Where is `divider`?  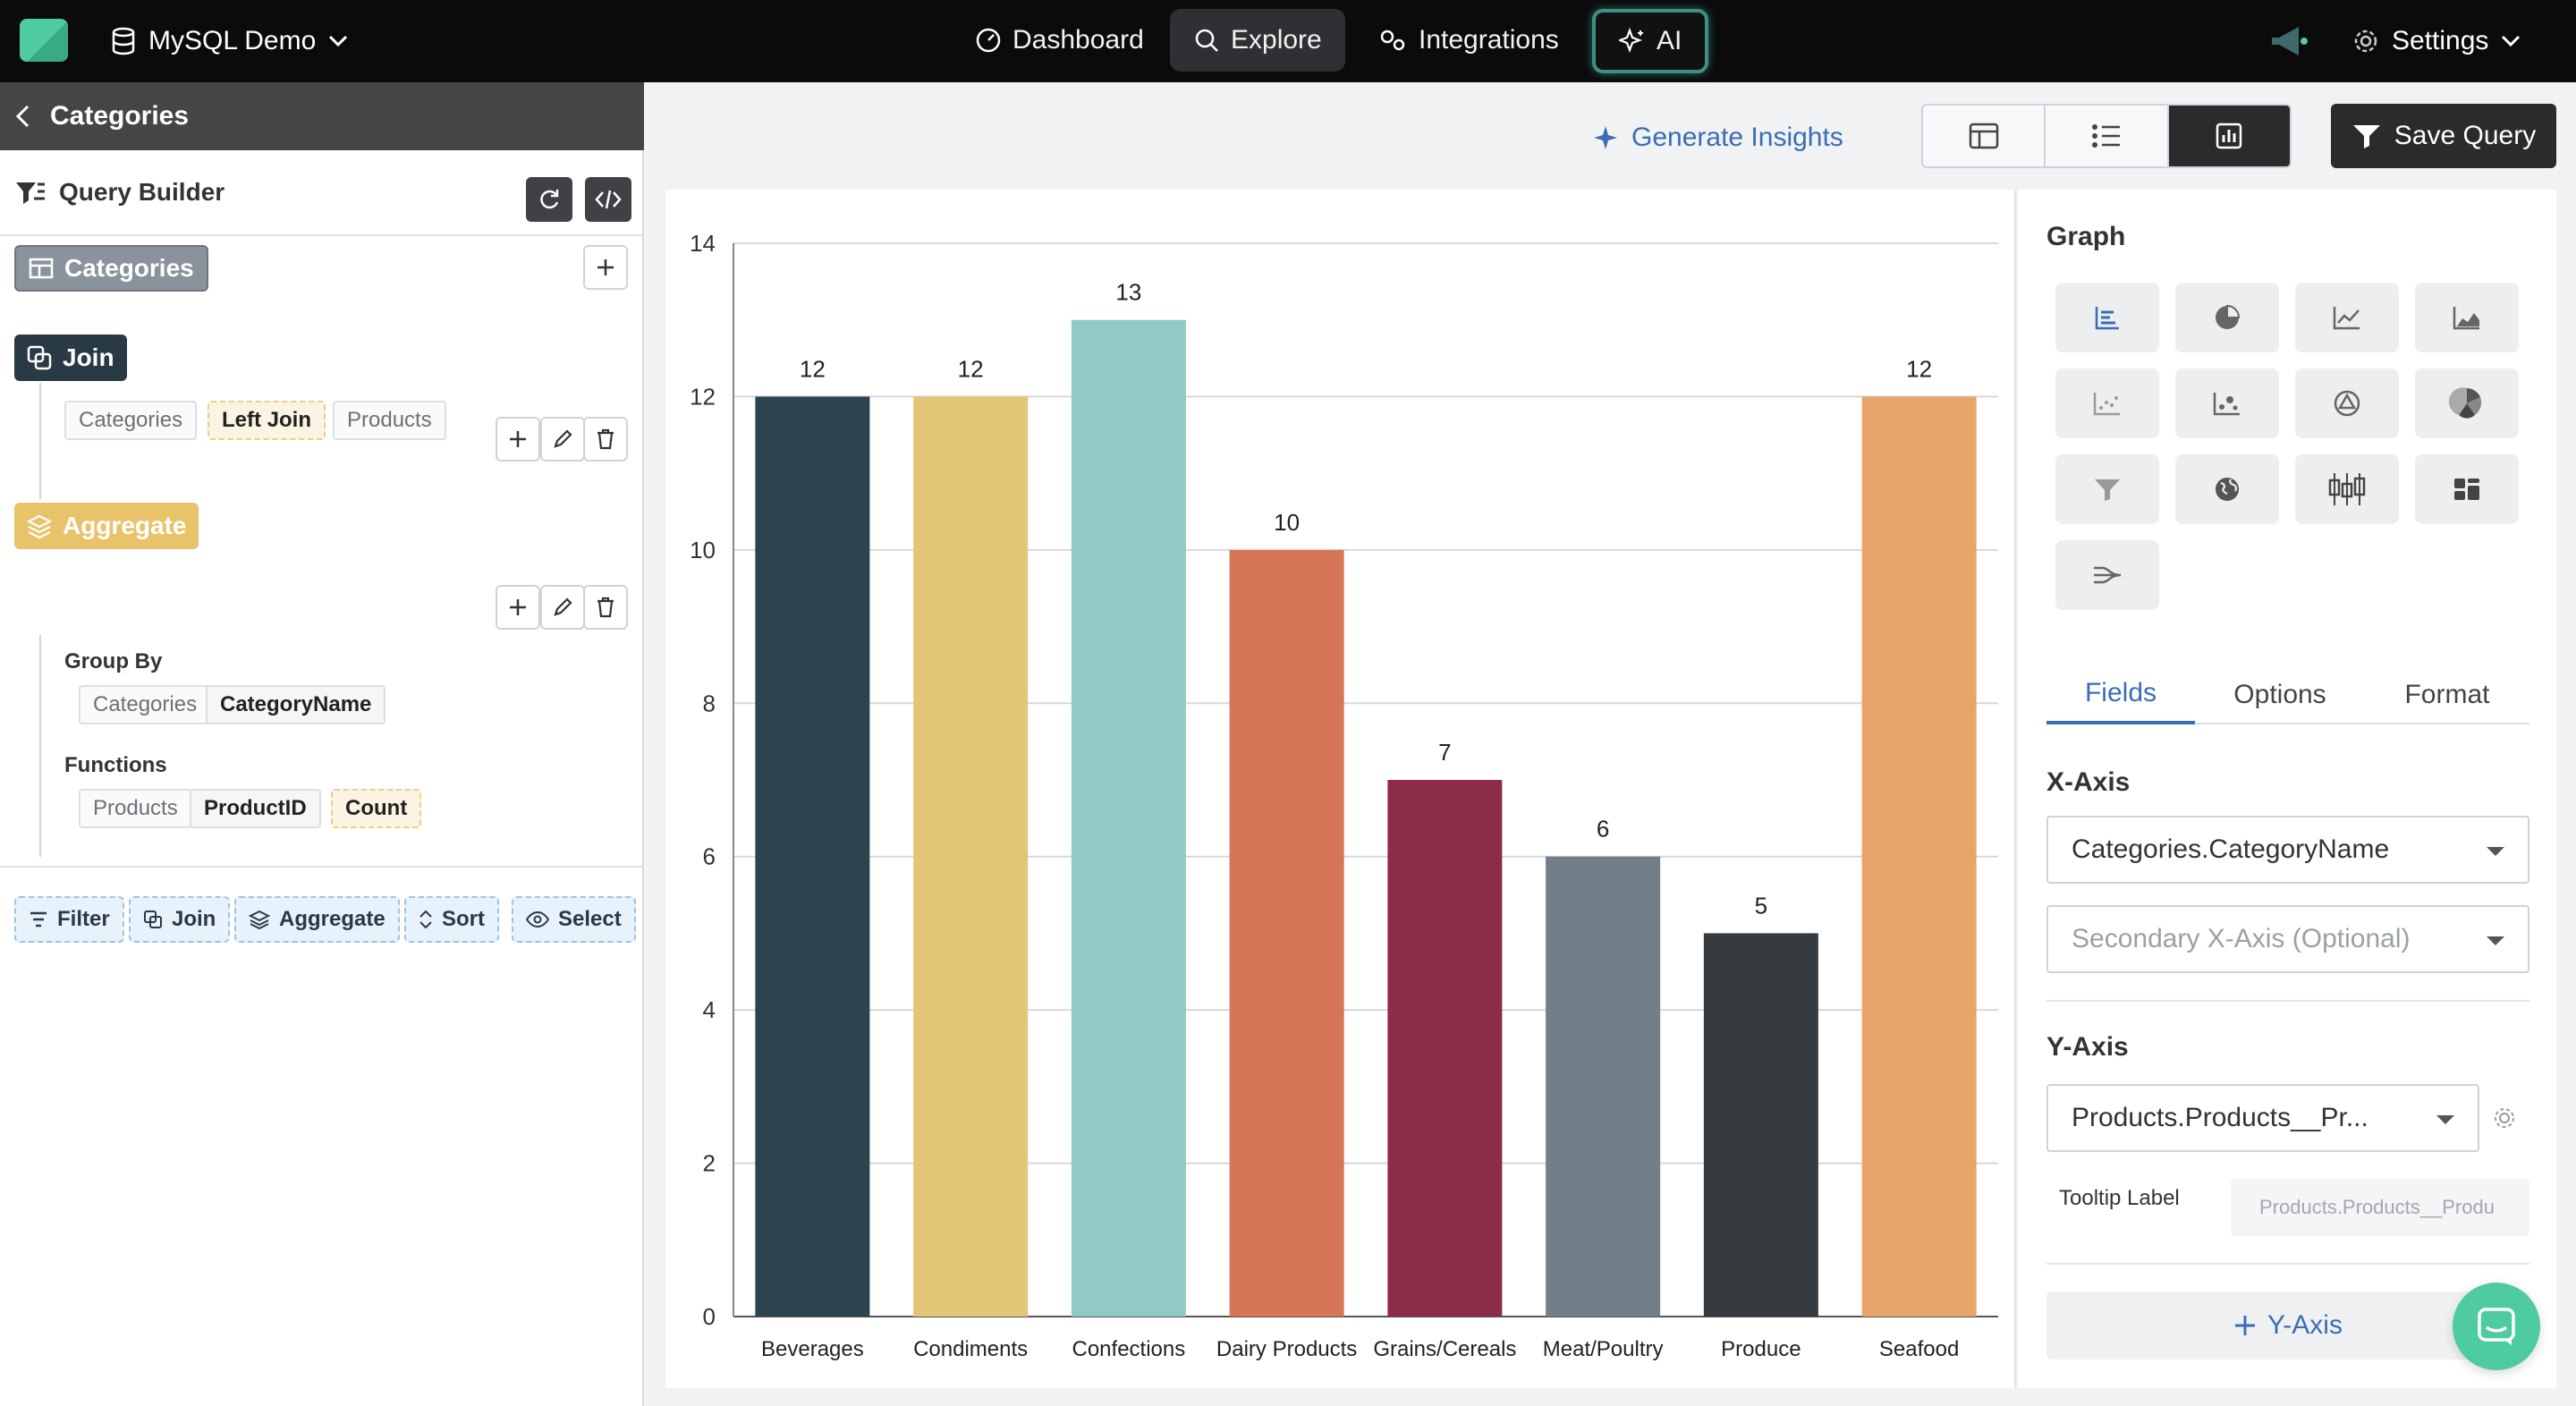 divider is located at coordinates (322, 867).